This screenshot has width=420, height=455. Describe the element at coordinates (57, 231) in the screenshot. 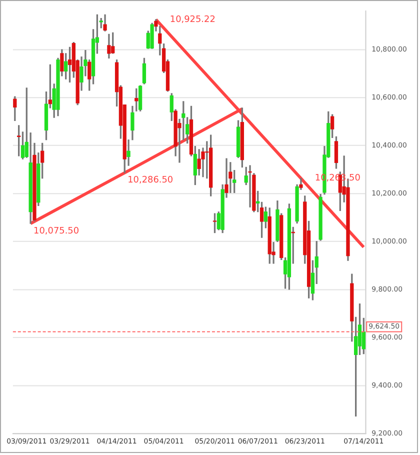

I see `data-label: 10,075.50` at that location.